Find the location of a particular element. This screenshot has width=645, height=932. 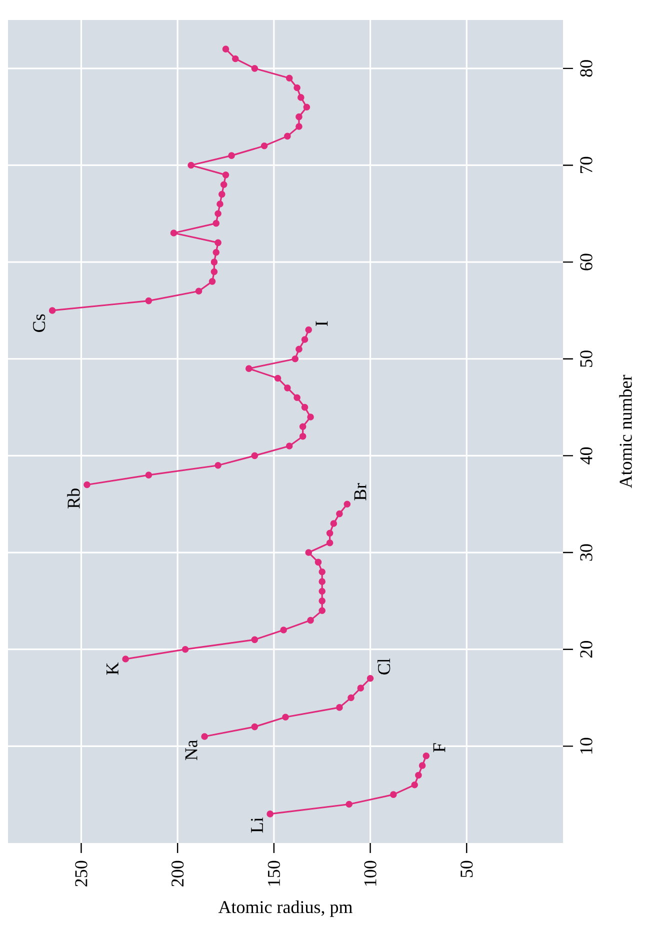

annotation: Br is located at coordinates (360, 491).